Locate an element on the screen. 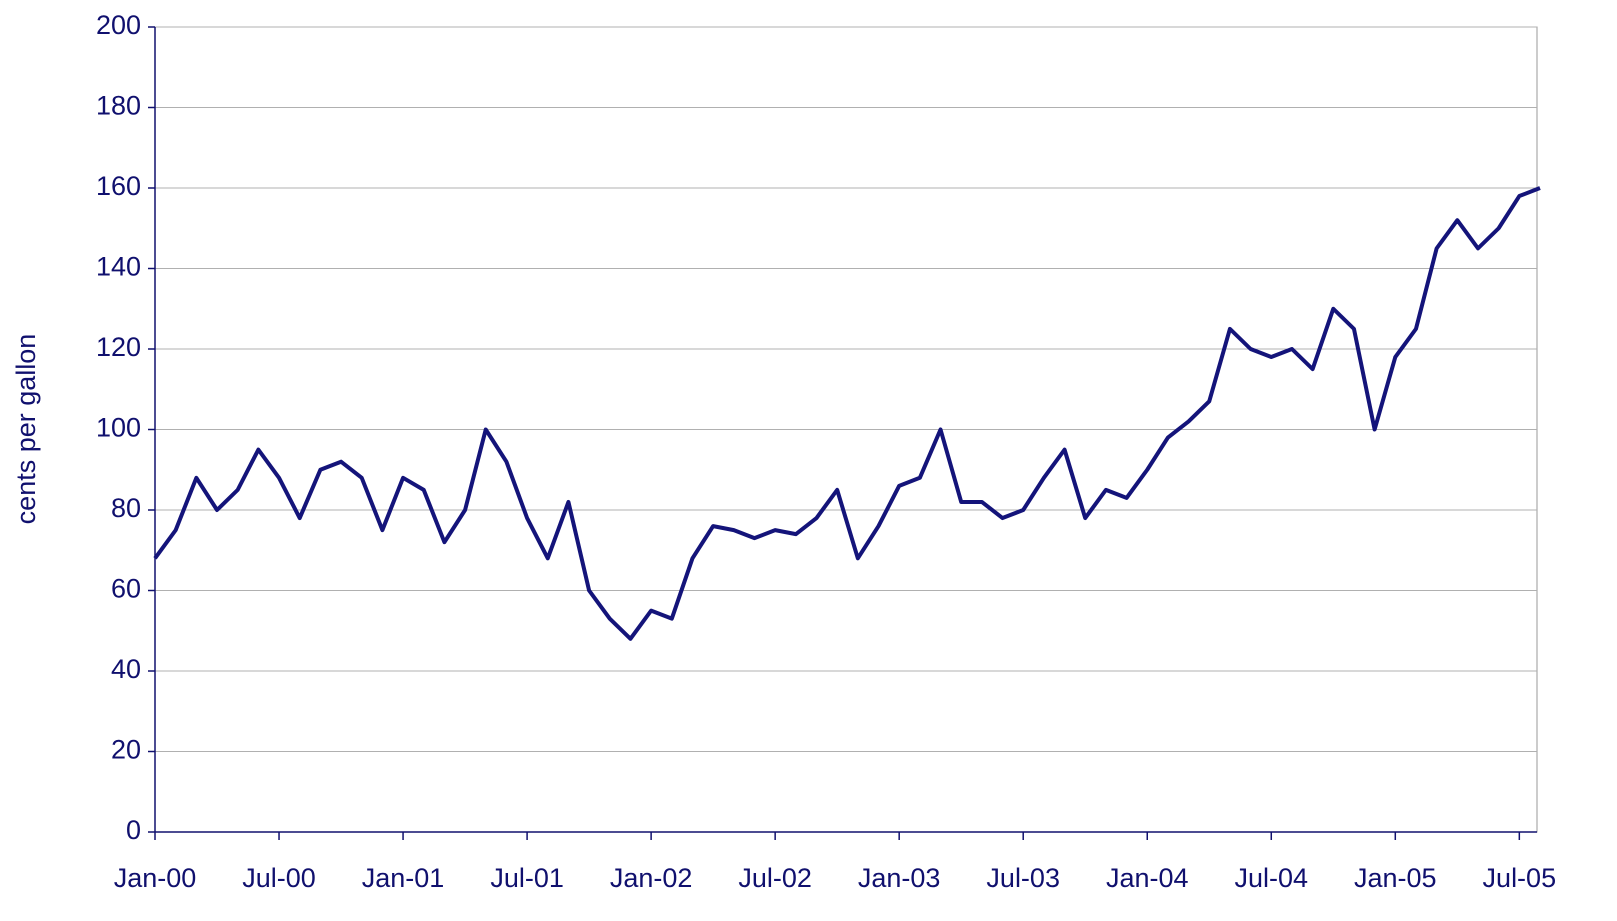 The width and height of the screenshot is (1617, 921). x-tick-label: Jul-02 is located at coordinates (775, 878).